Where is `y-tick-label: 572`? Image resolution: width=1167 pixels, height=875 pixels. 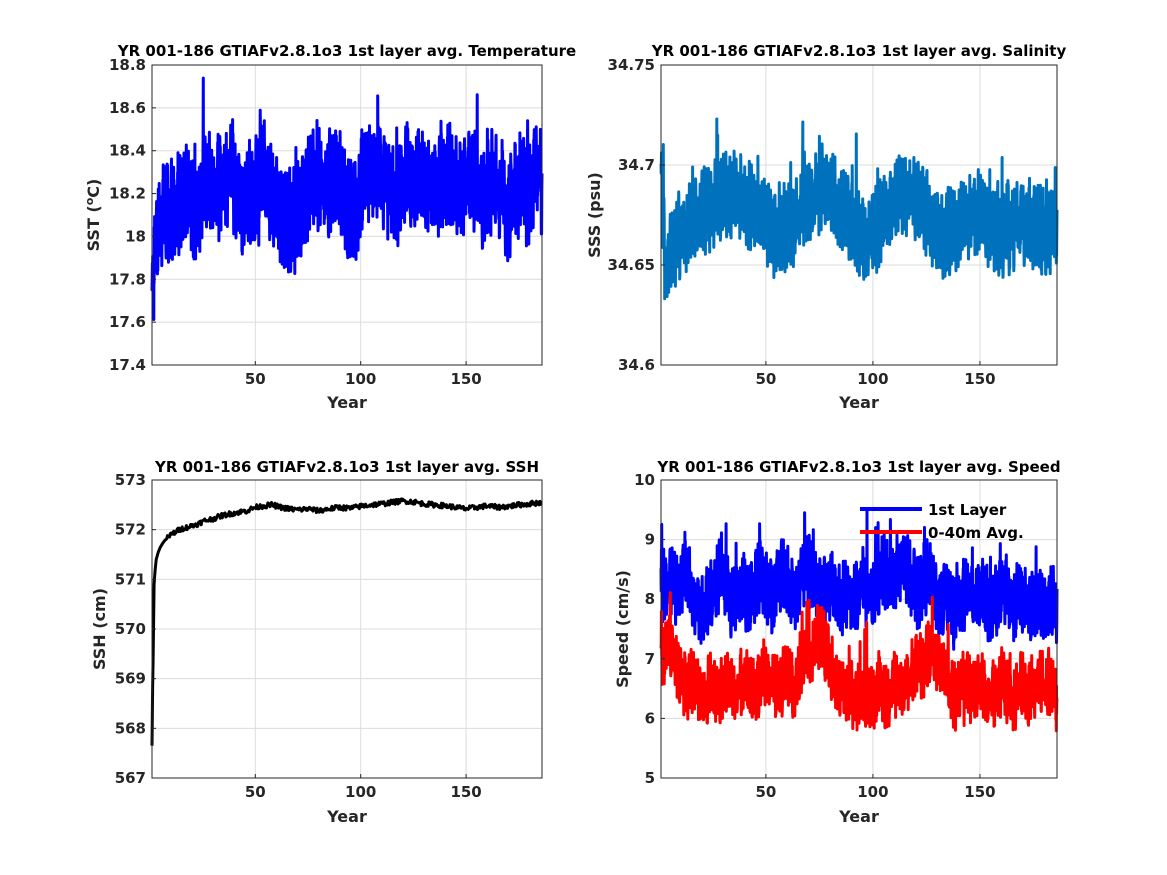 y-tick-label: 572 is located at coordinates (130, 530).